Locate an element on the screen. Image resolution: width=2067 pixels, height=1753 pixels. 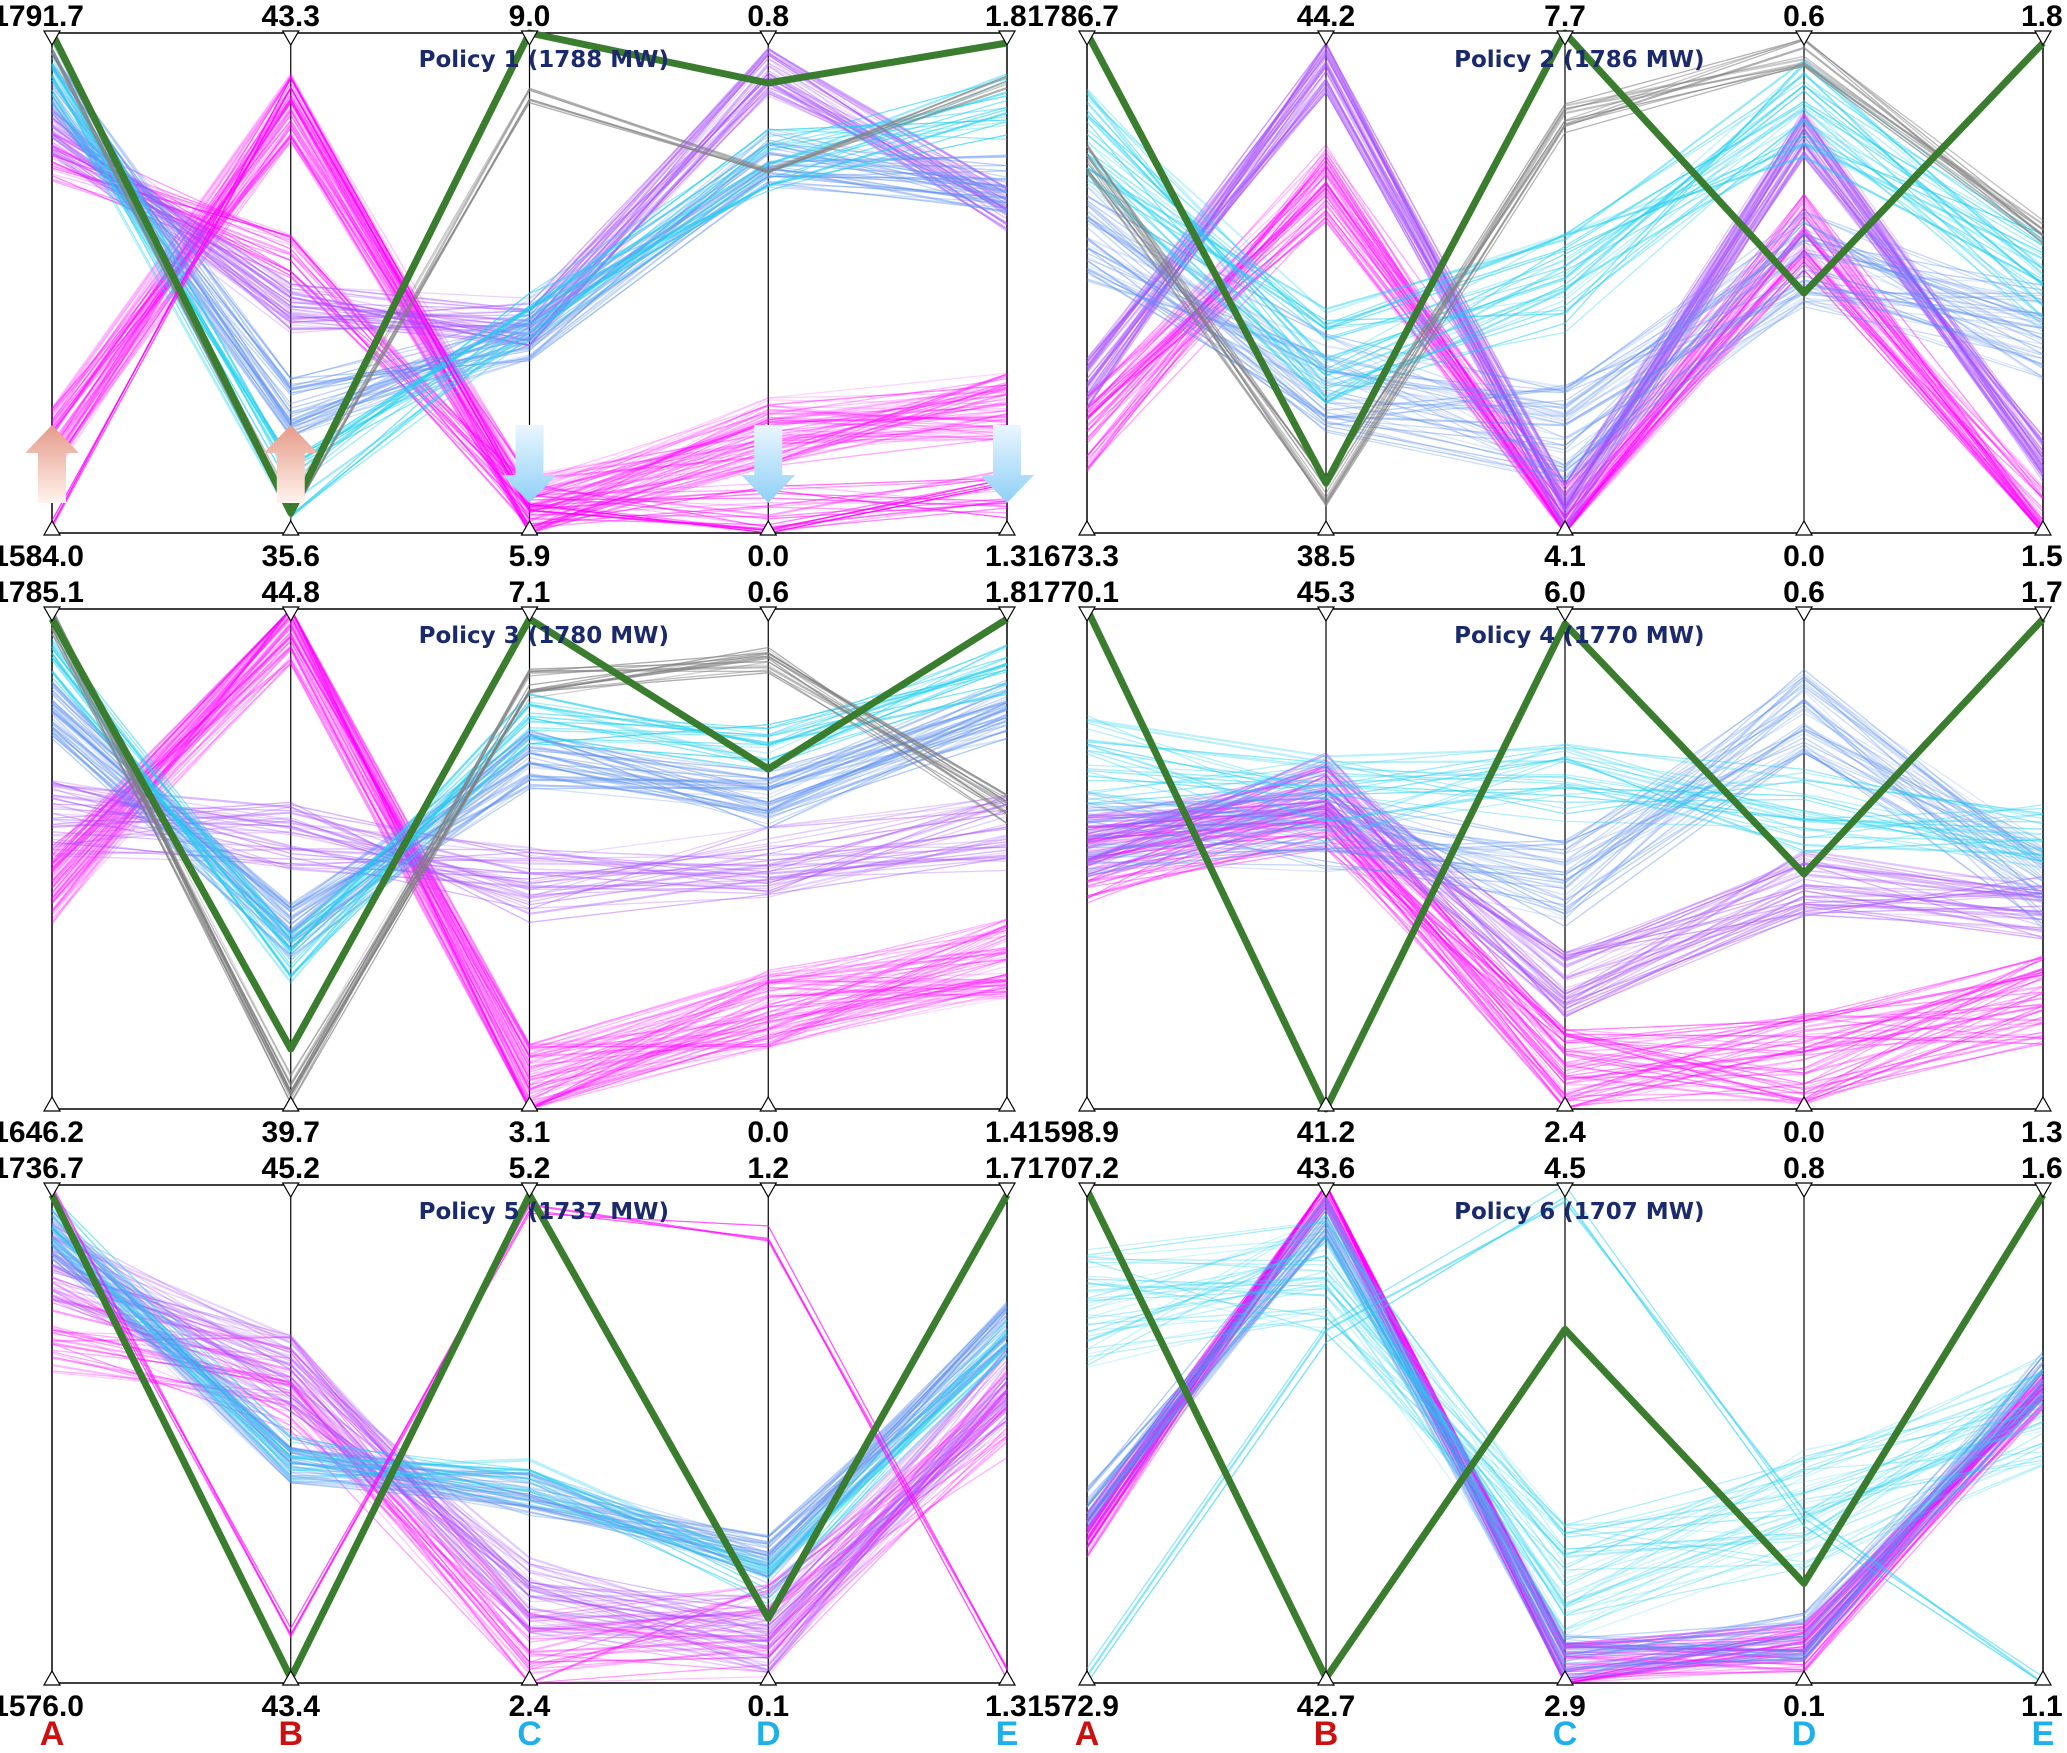
series-cluster is located at coordinates (1565, 937).